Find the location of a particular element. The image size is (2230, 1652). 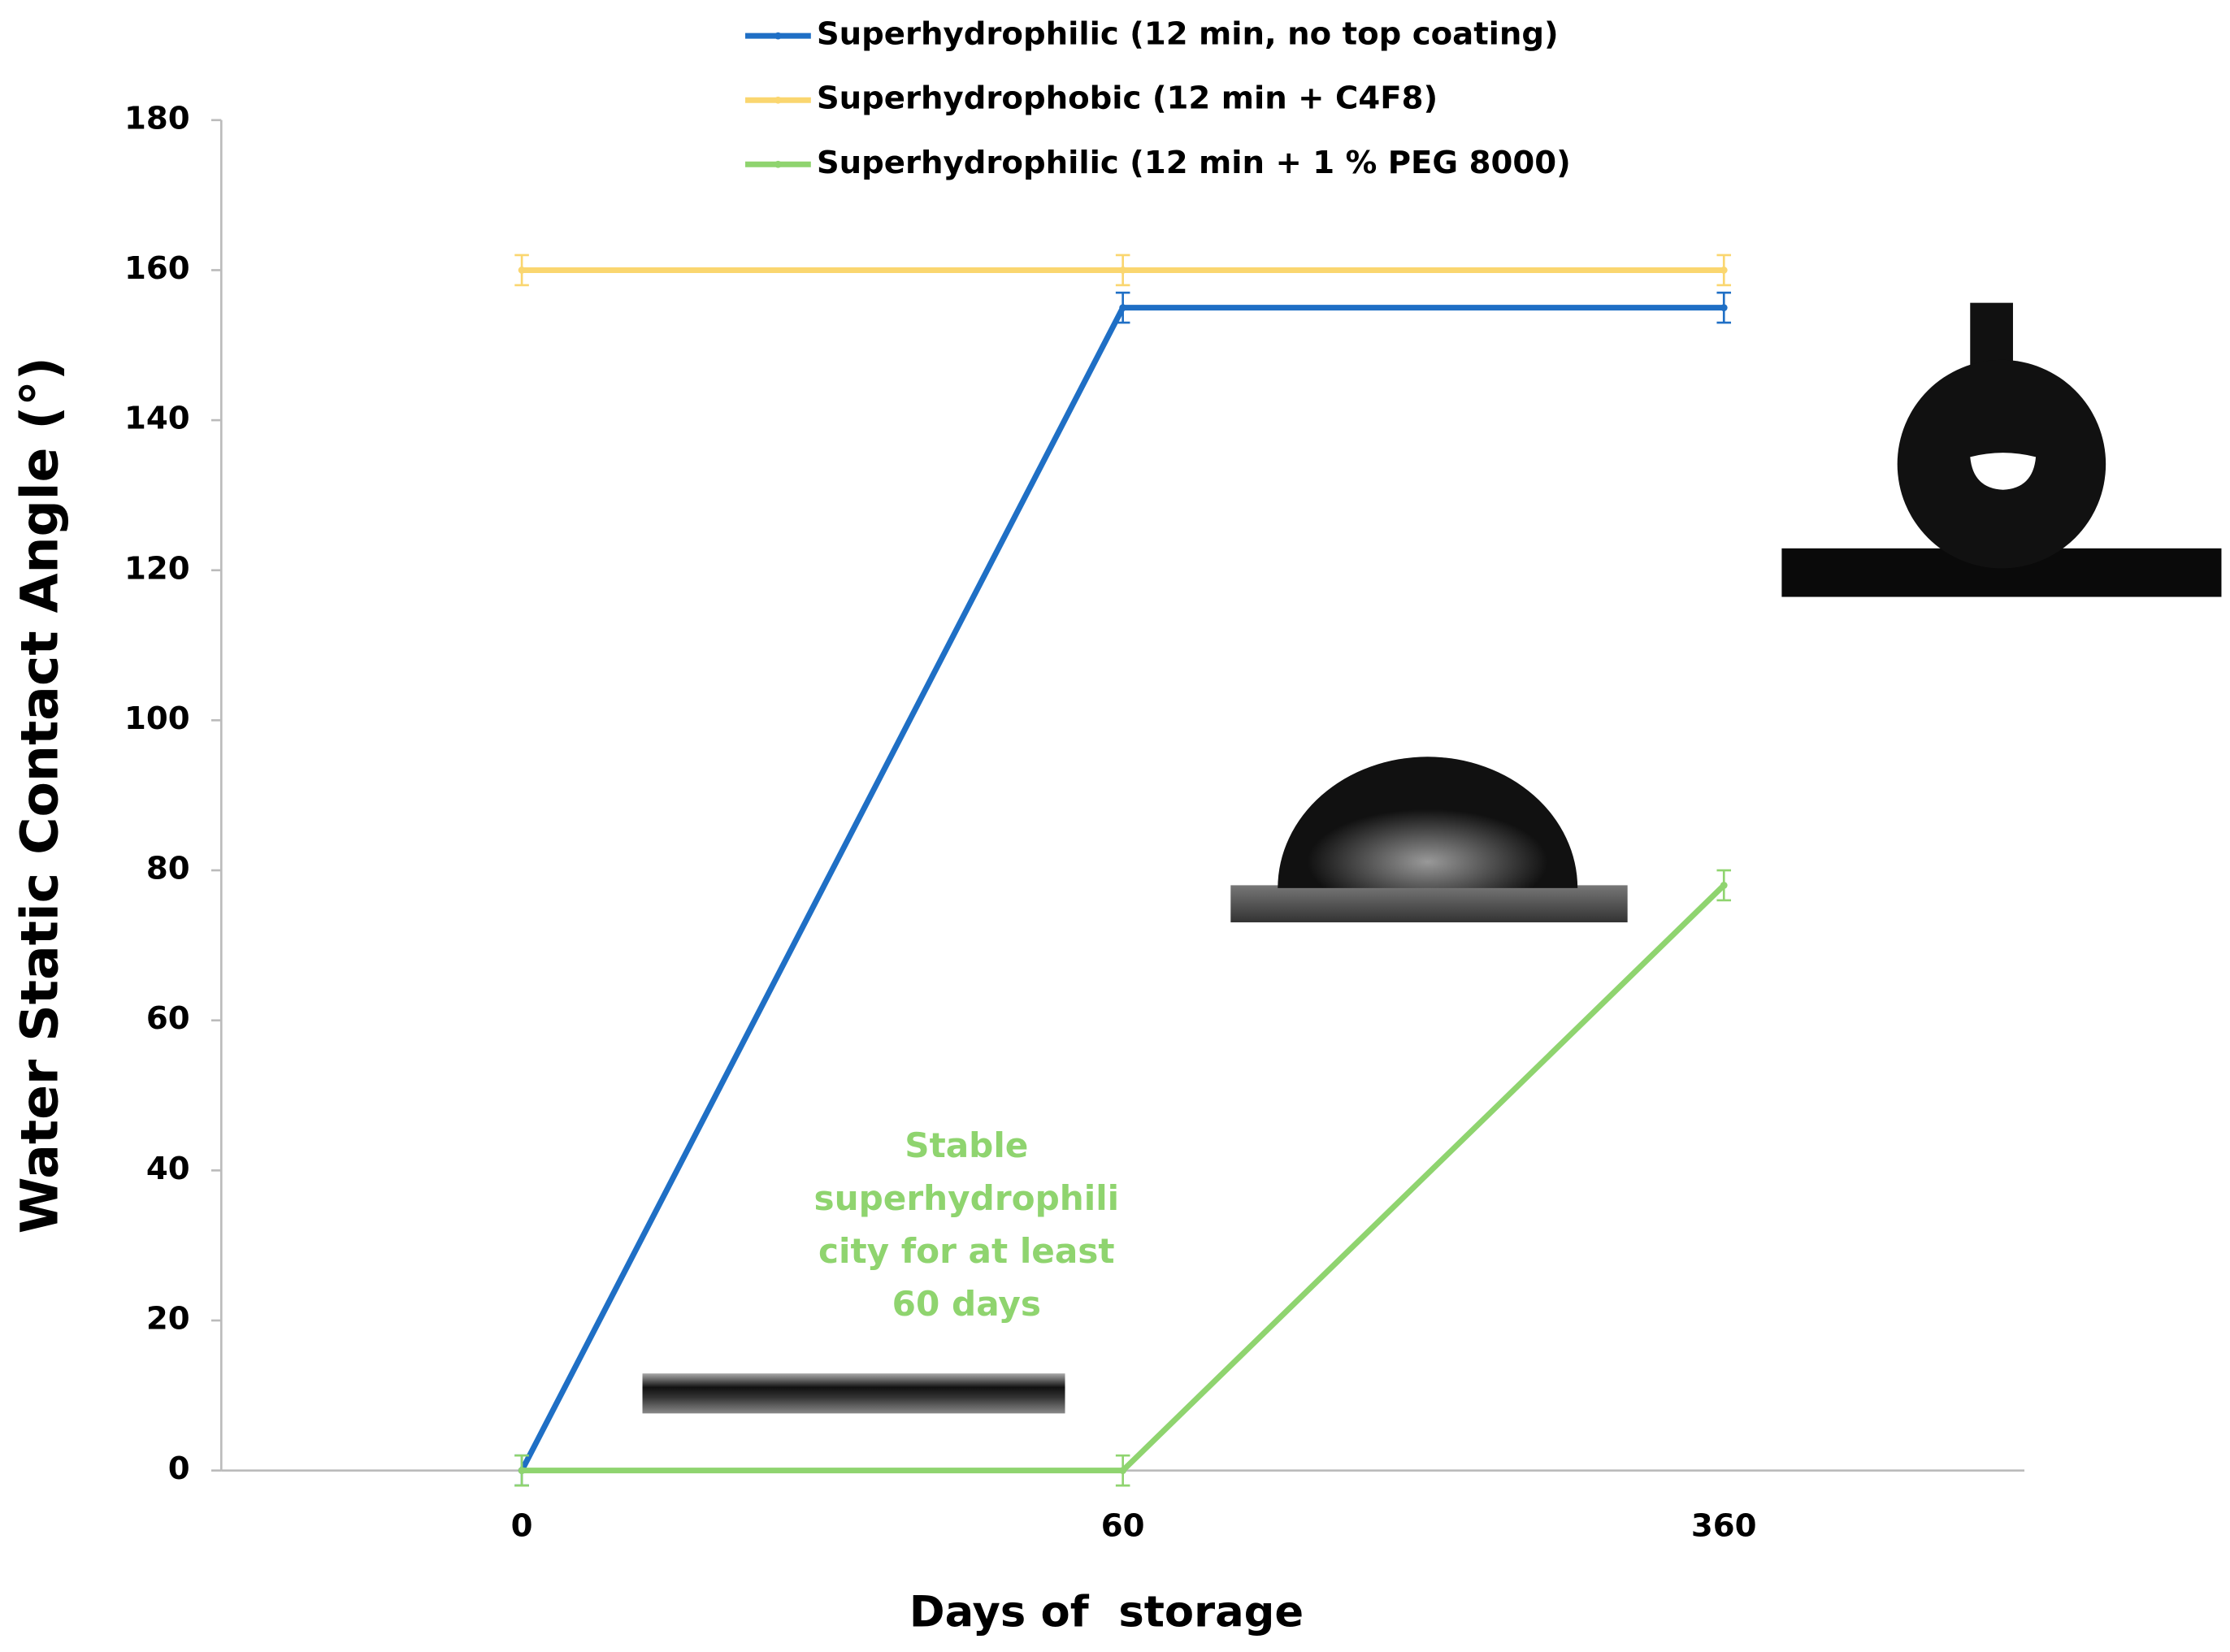

y-tick-label: 20 is located at coordinates (168, 1319).